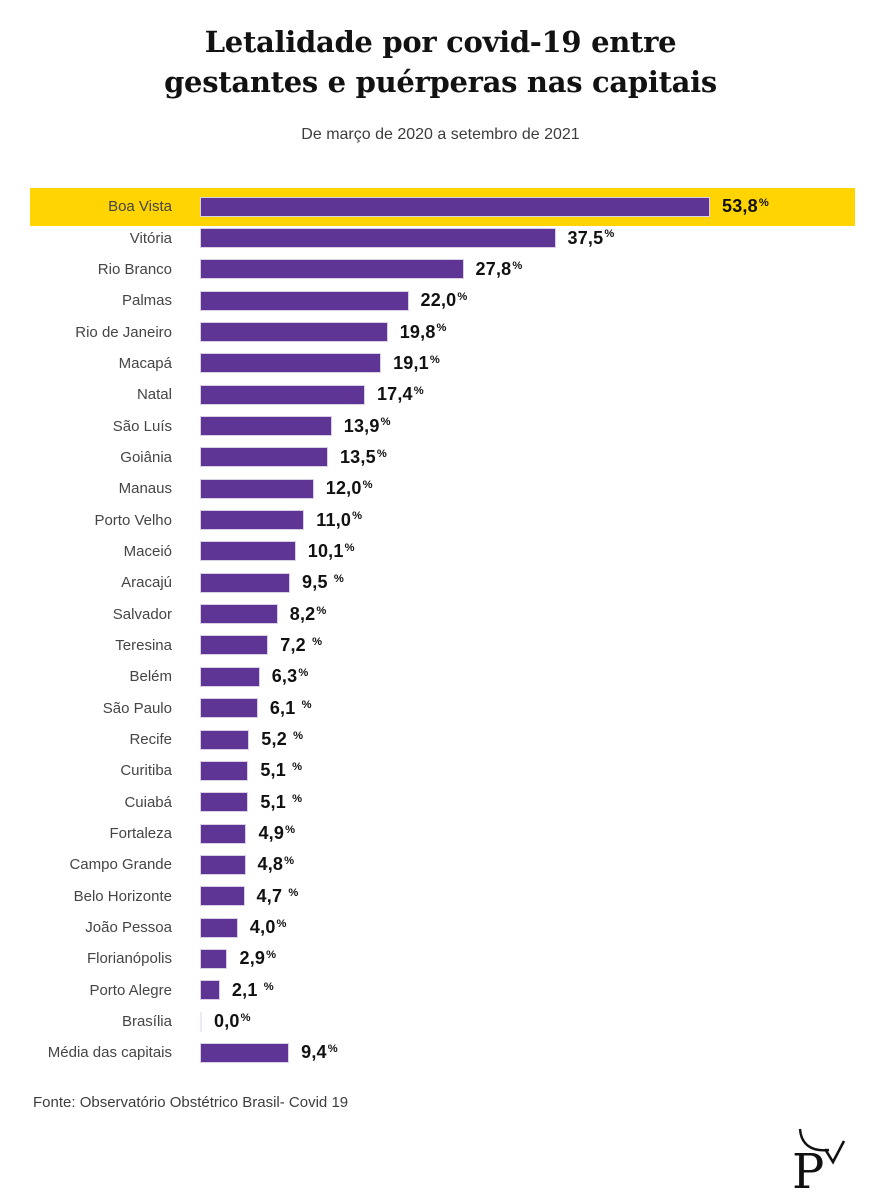  I want to click on category-label: Rio Branco, so click(134, 269).